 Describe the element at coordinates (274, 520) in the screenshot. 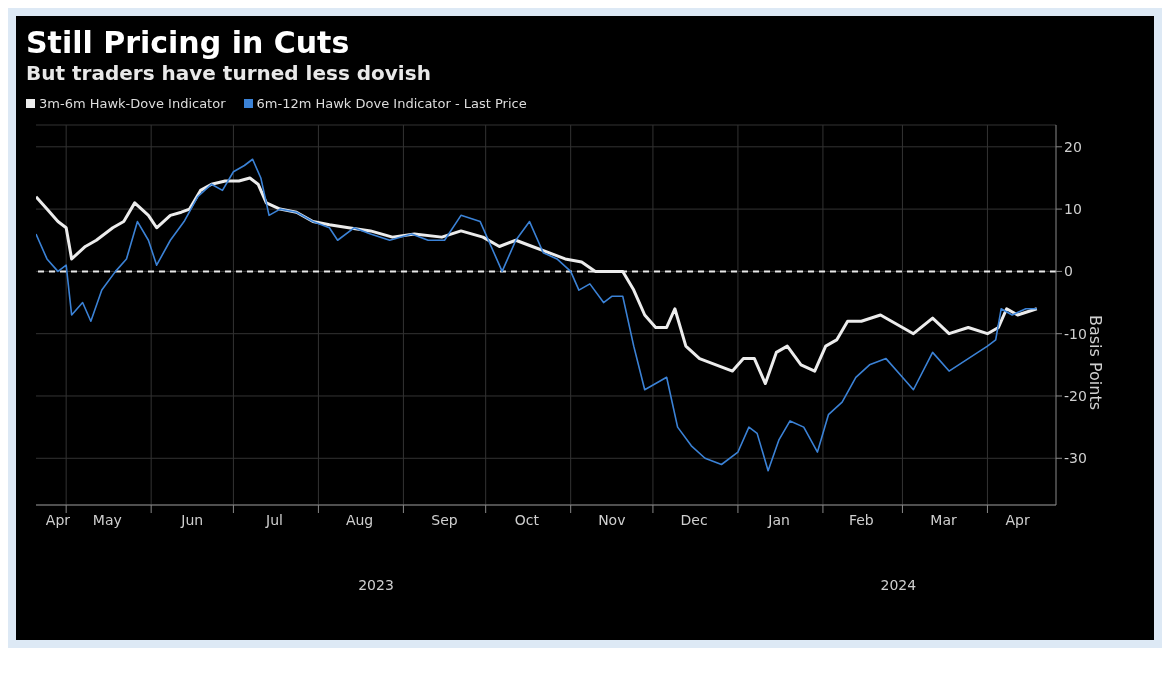

I see `x-tick-label: Jul` at that location.